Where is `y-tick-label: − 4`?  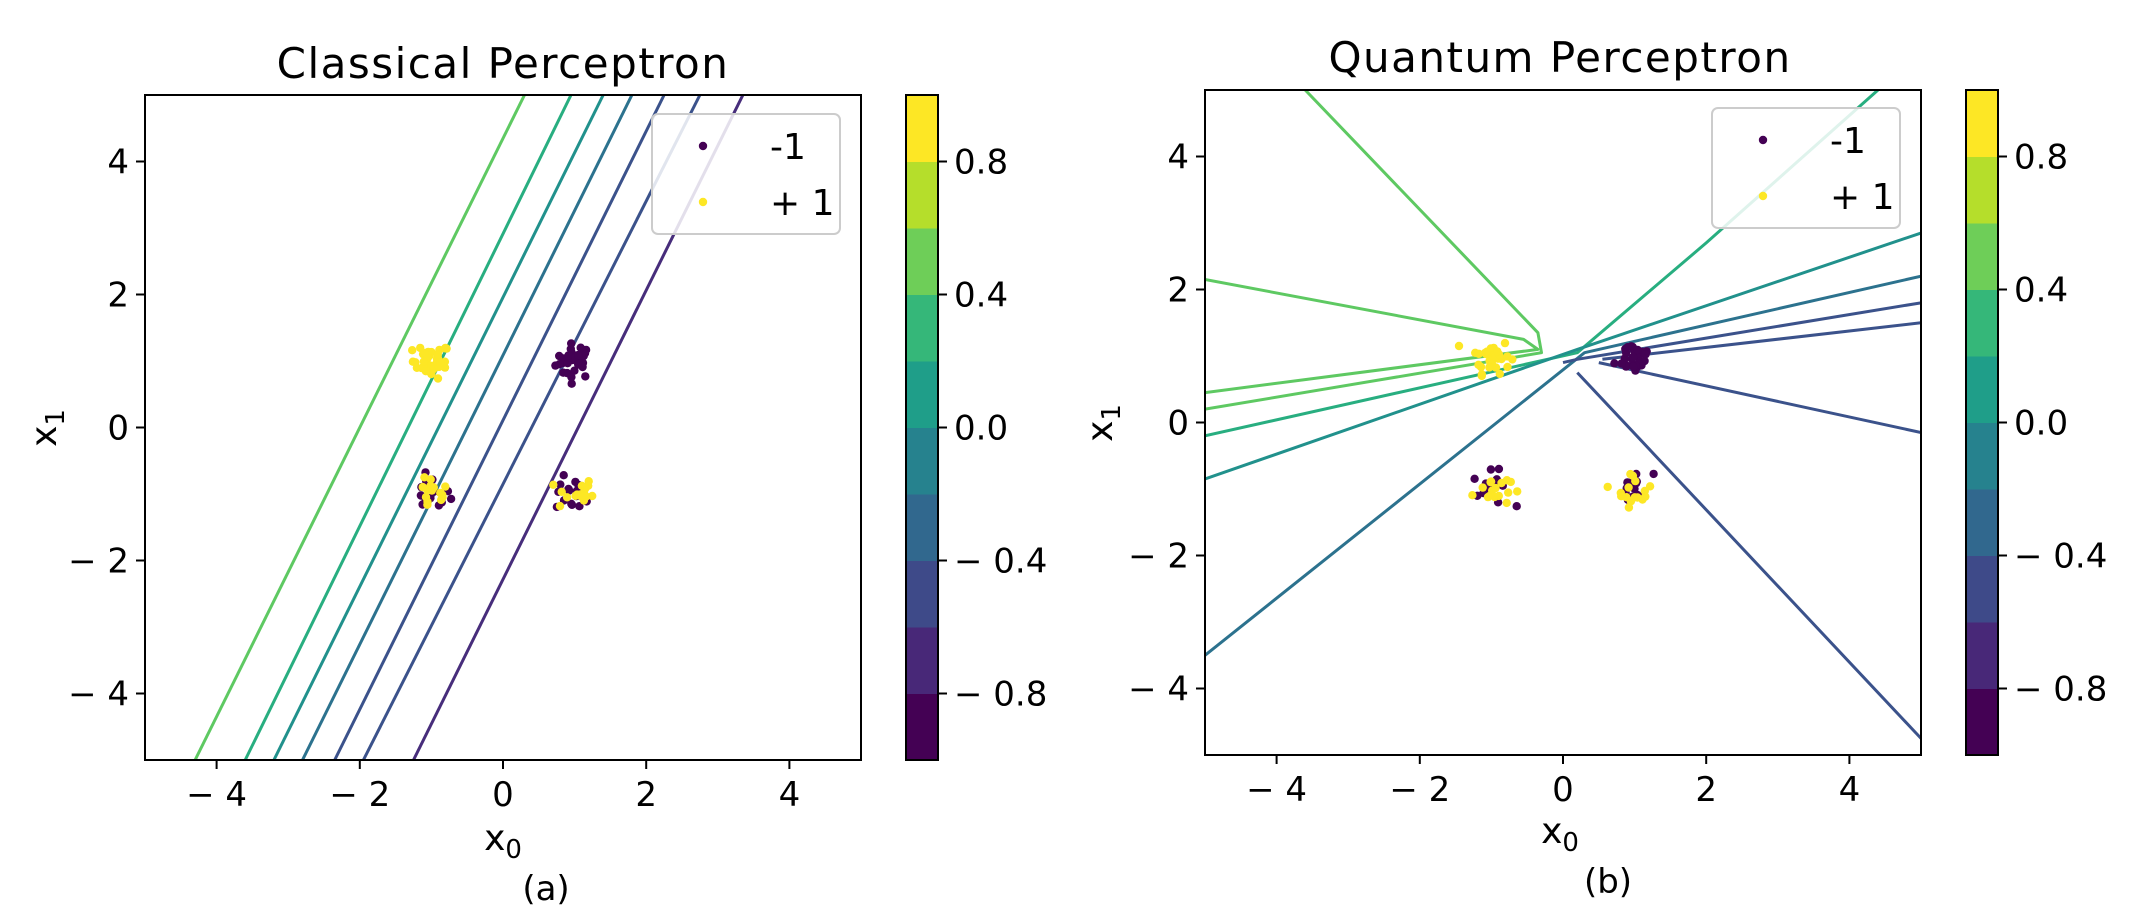 y-tick-label: − 4 is located at coordinates (1158, 690).